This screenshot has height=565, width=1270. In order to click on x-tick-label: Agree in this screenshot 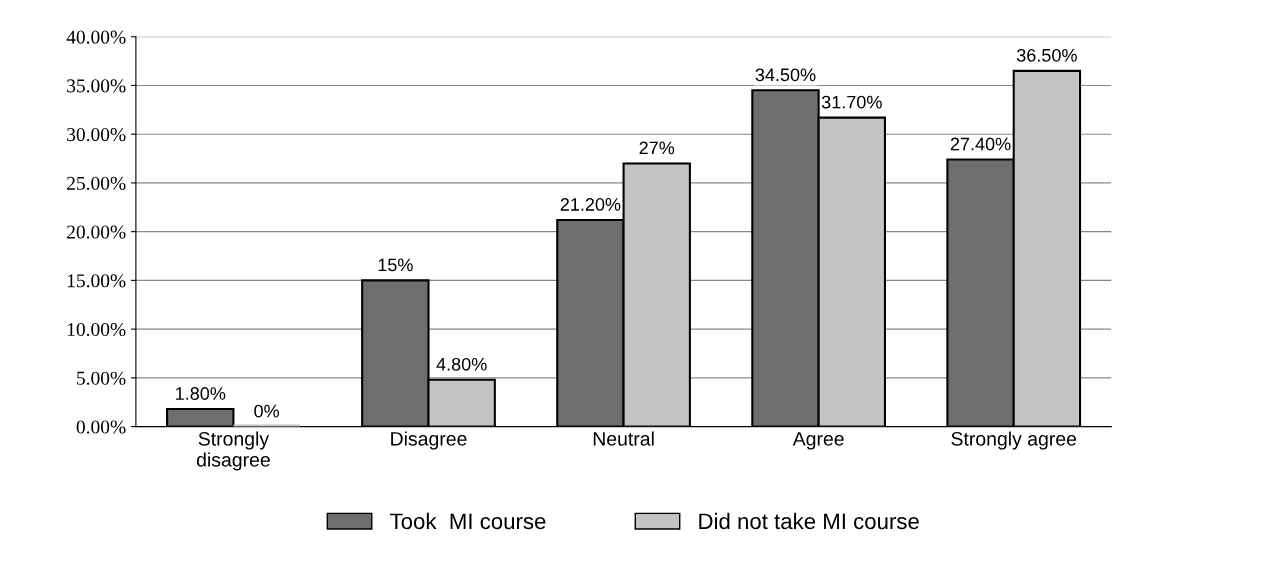, I will do `click(818, 441)`.